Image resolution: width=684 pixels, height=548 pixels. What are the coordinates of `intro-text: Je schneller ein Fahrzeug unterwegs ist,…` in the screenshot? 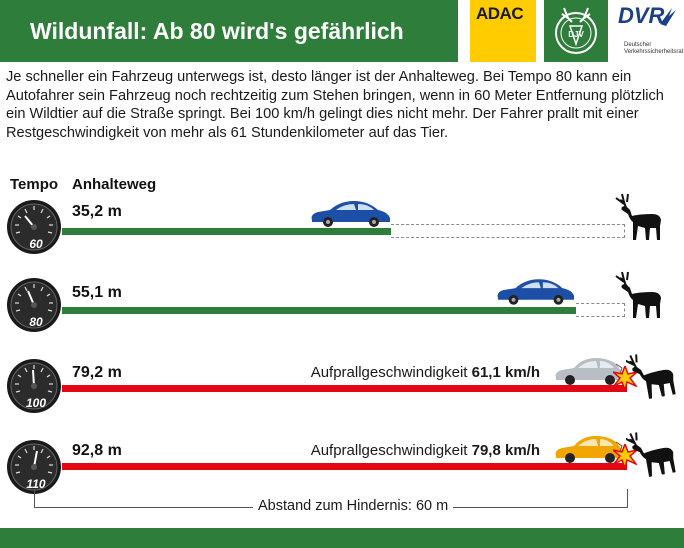 It's located at (335, 105).